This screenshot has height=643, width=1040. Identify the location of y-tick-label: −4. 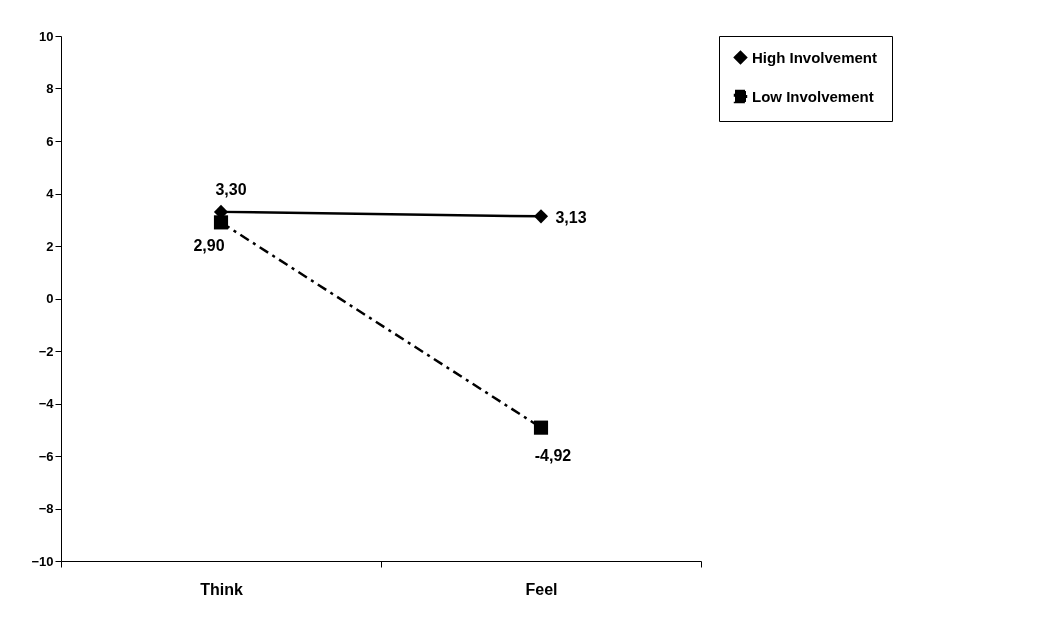
(46, 403).